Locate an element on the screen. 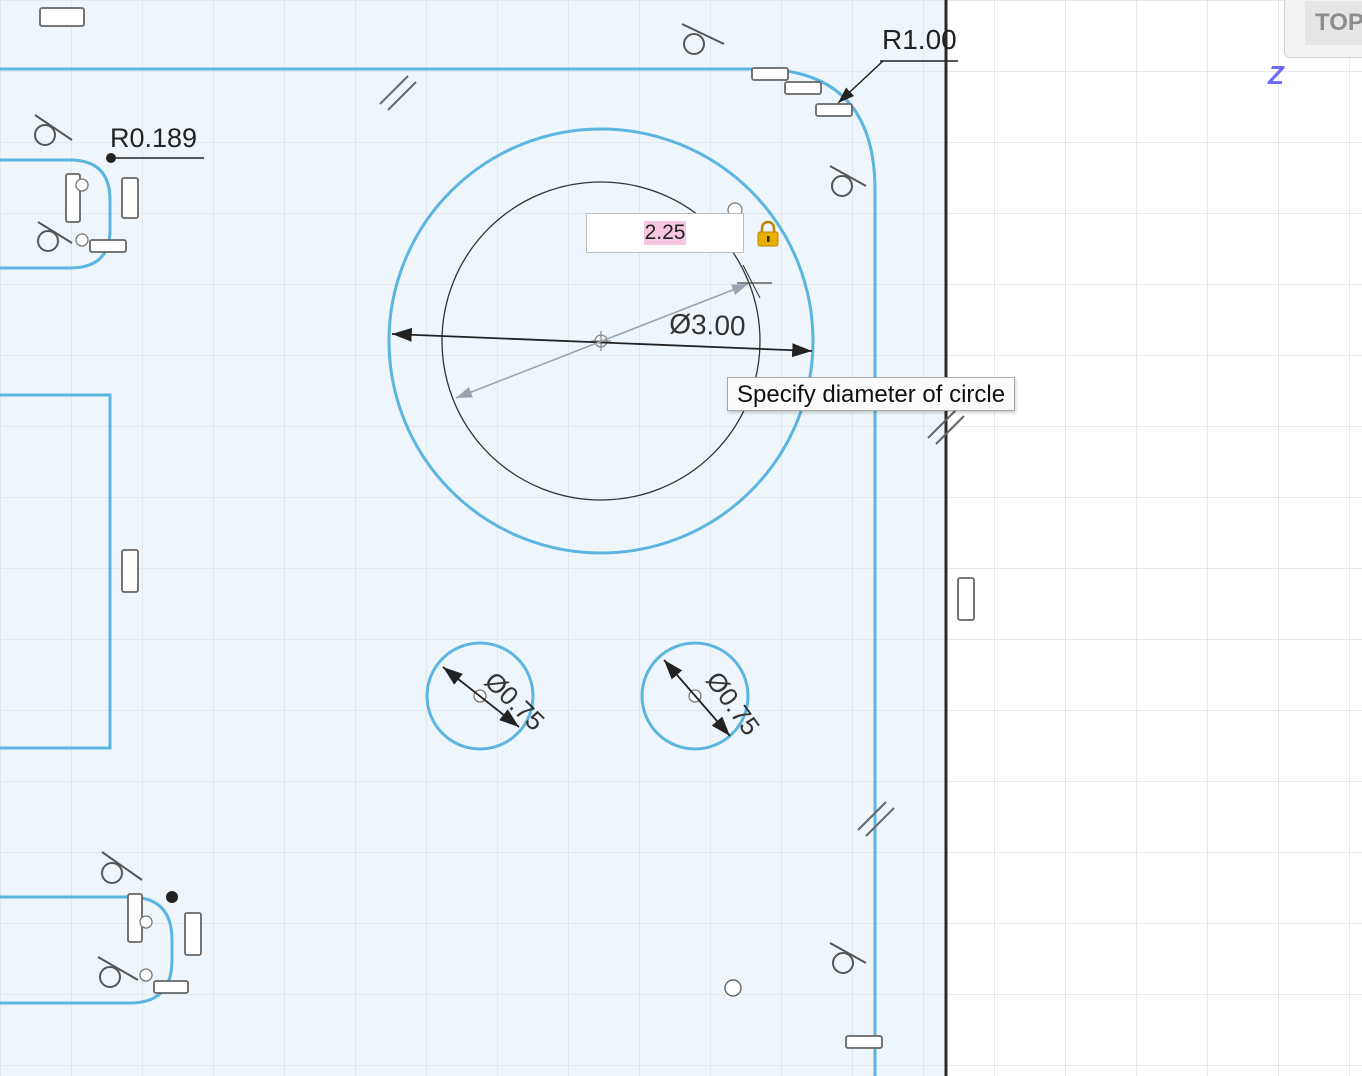  small-hole-right is located at coordinates (695, 696).